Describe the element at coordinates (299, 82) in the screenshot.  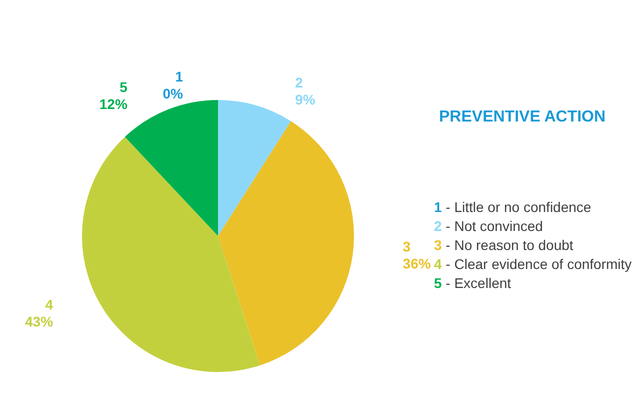
I see `slice-label: 2` at that location.